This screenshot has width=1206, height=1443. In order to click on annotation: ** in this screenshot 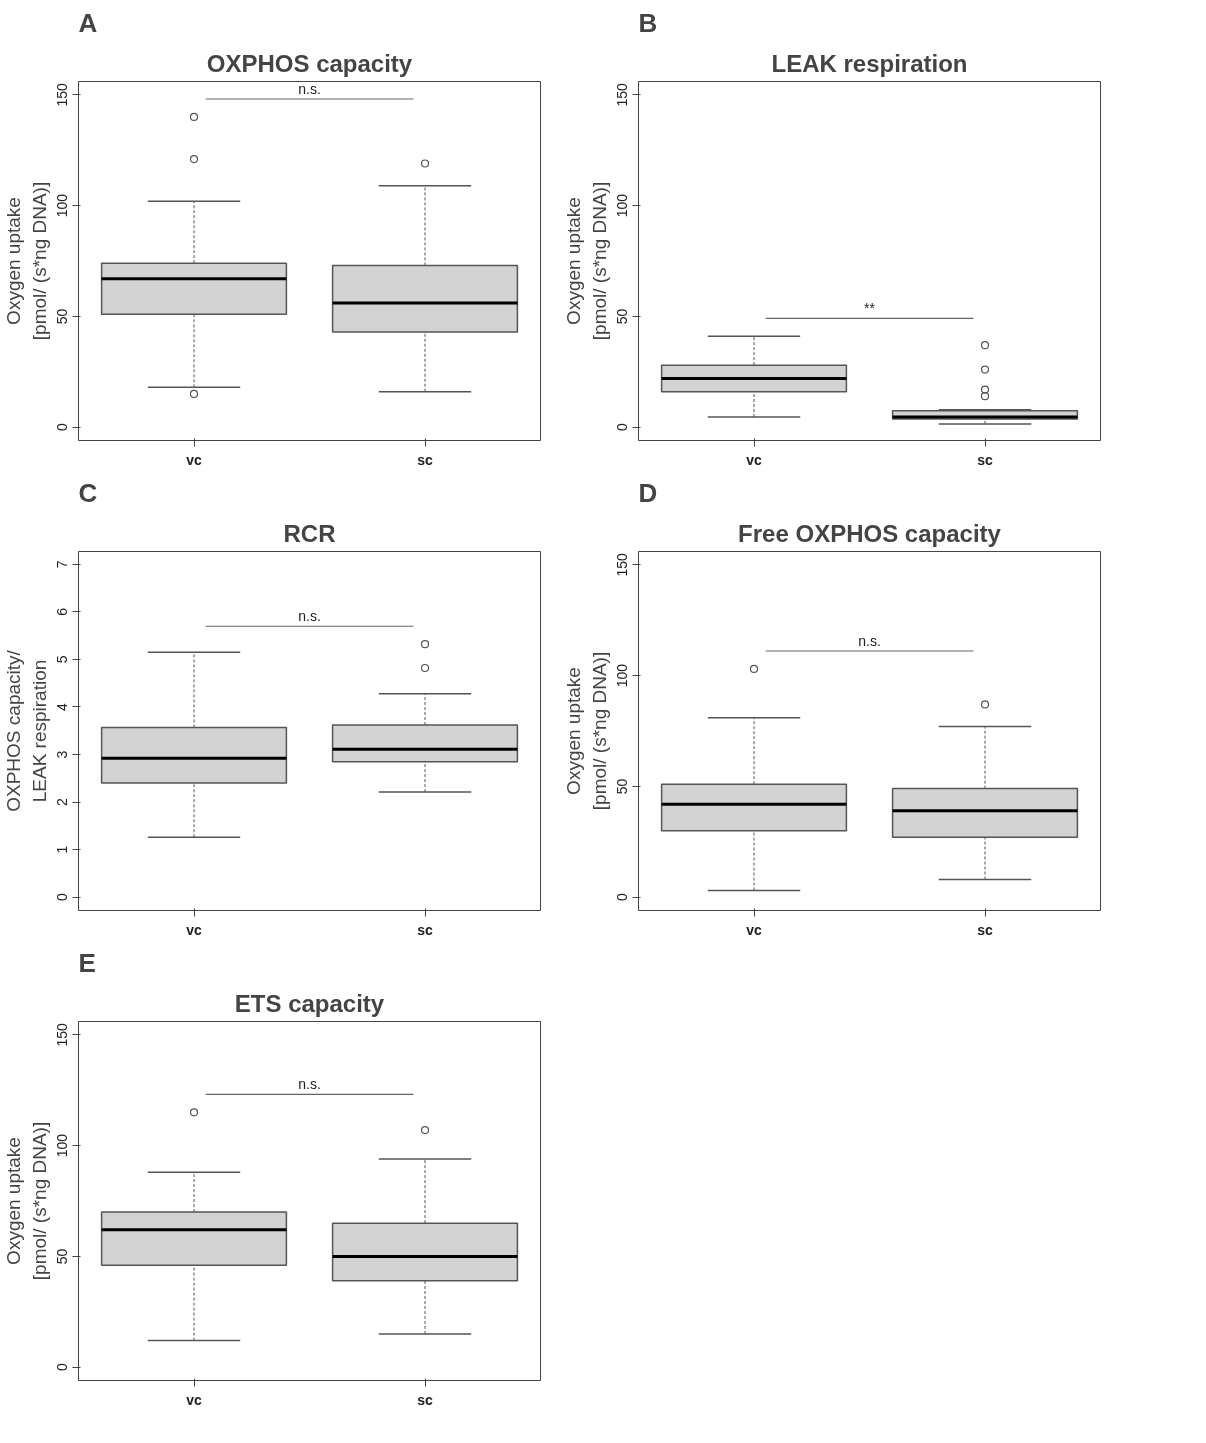, I will do `click(870, 308)`.